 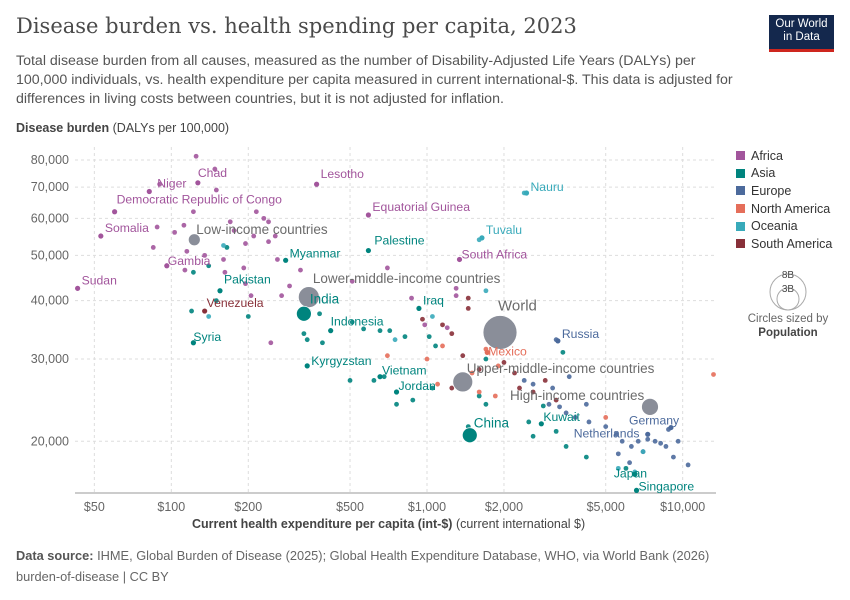 I want to click on license-footer: burden-of-disease | CC BY, so click(x=92, y=576).